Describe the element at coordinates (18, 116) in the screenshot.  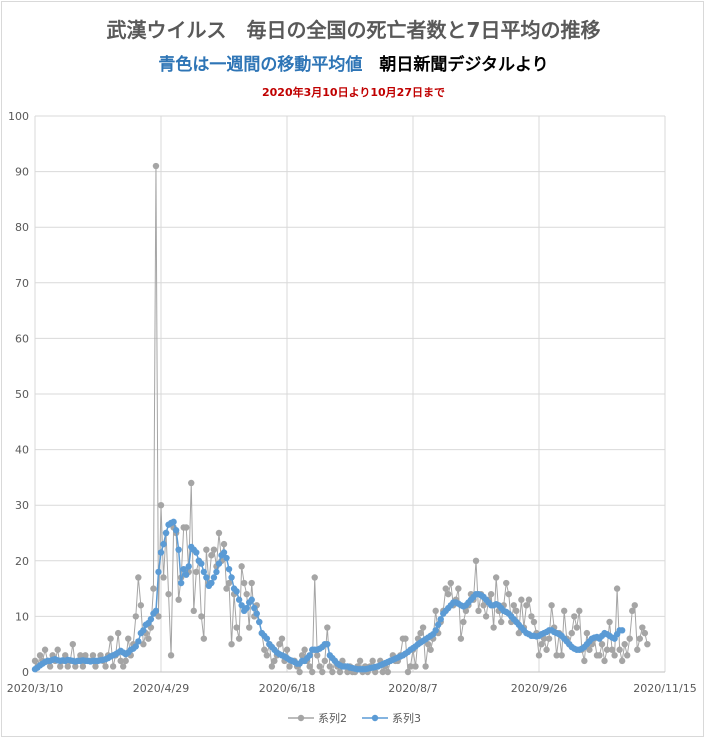
I see `y-tick-label: 100` at that location.